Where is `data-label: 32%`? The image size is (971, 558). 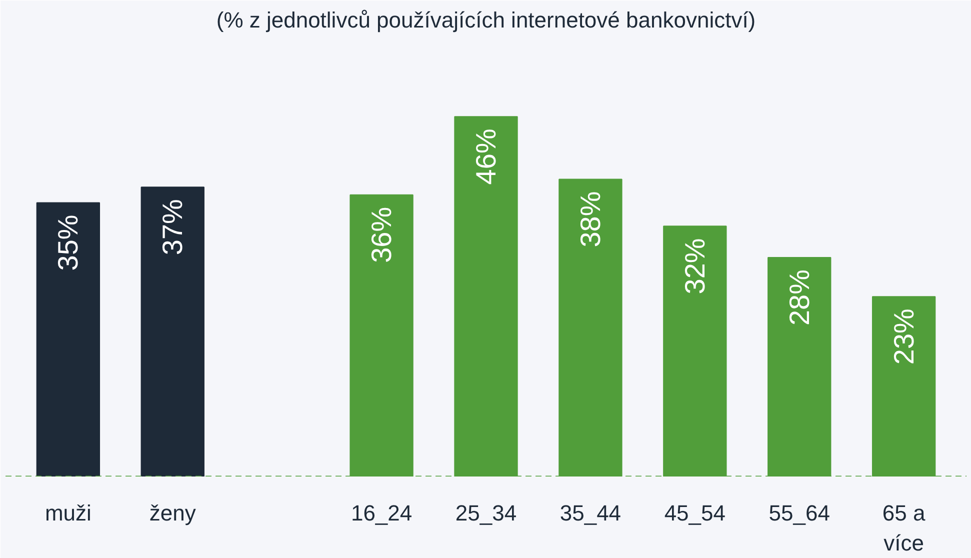 data-label: 32% is located at coordinates (694, 266).